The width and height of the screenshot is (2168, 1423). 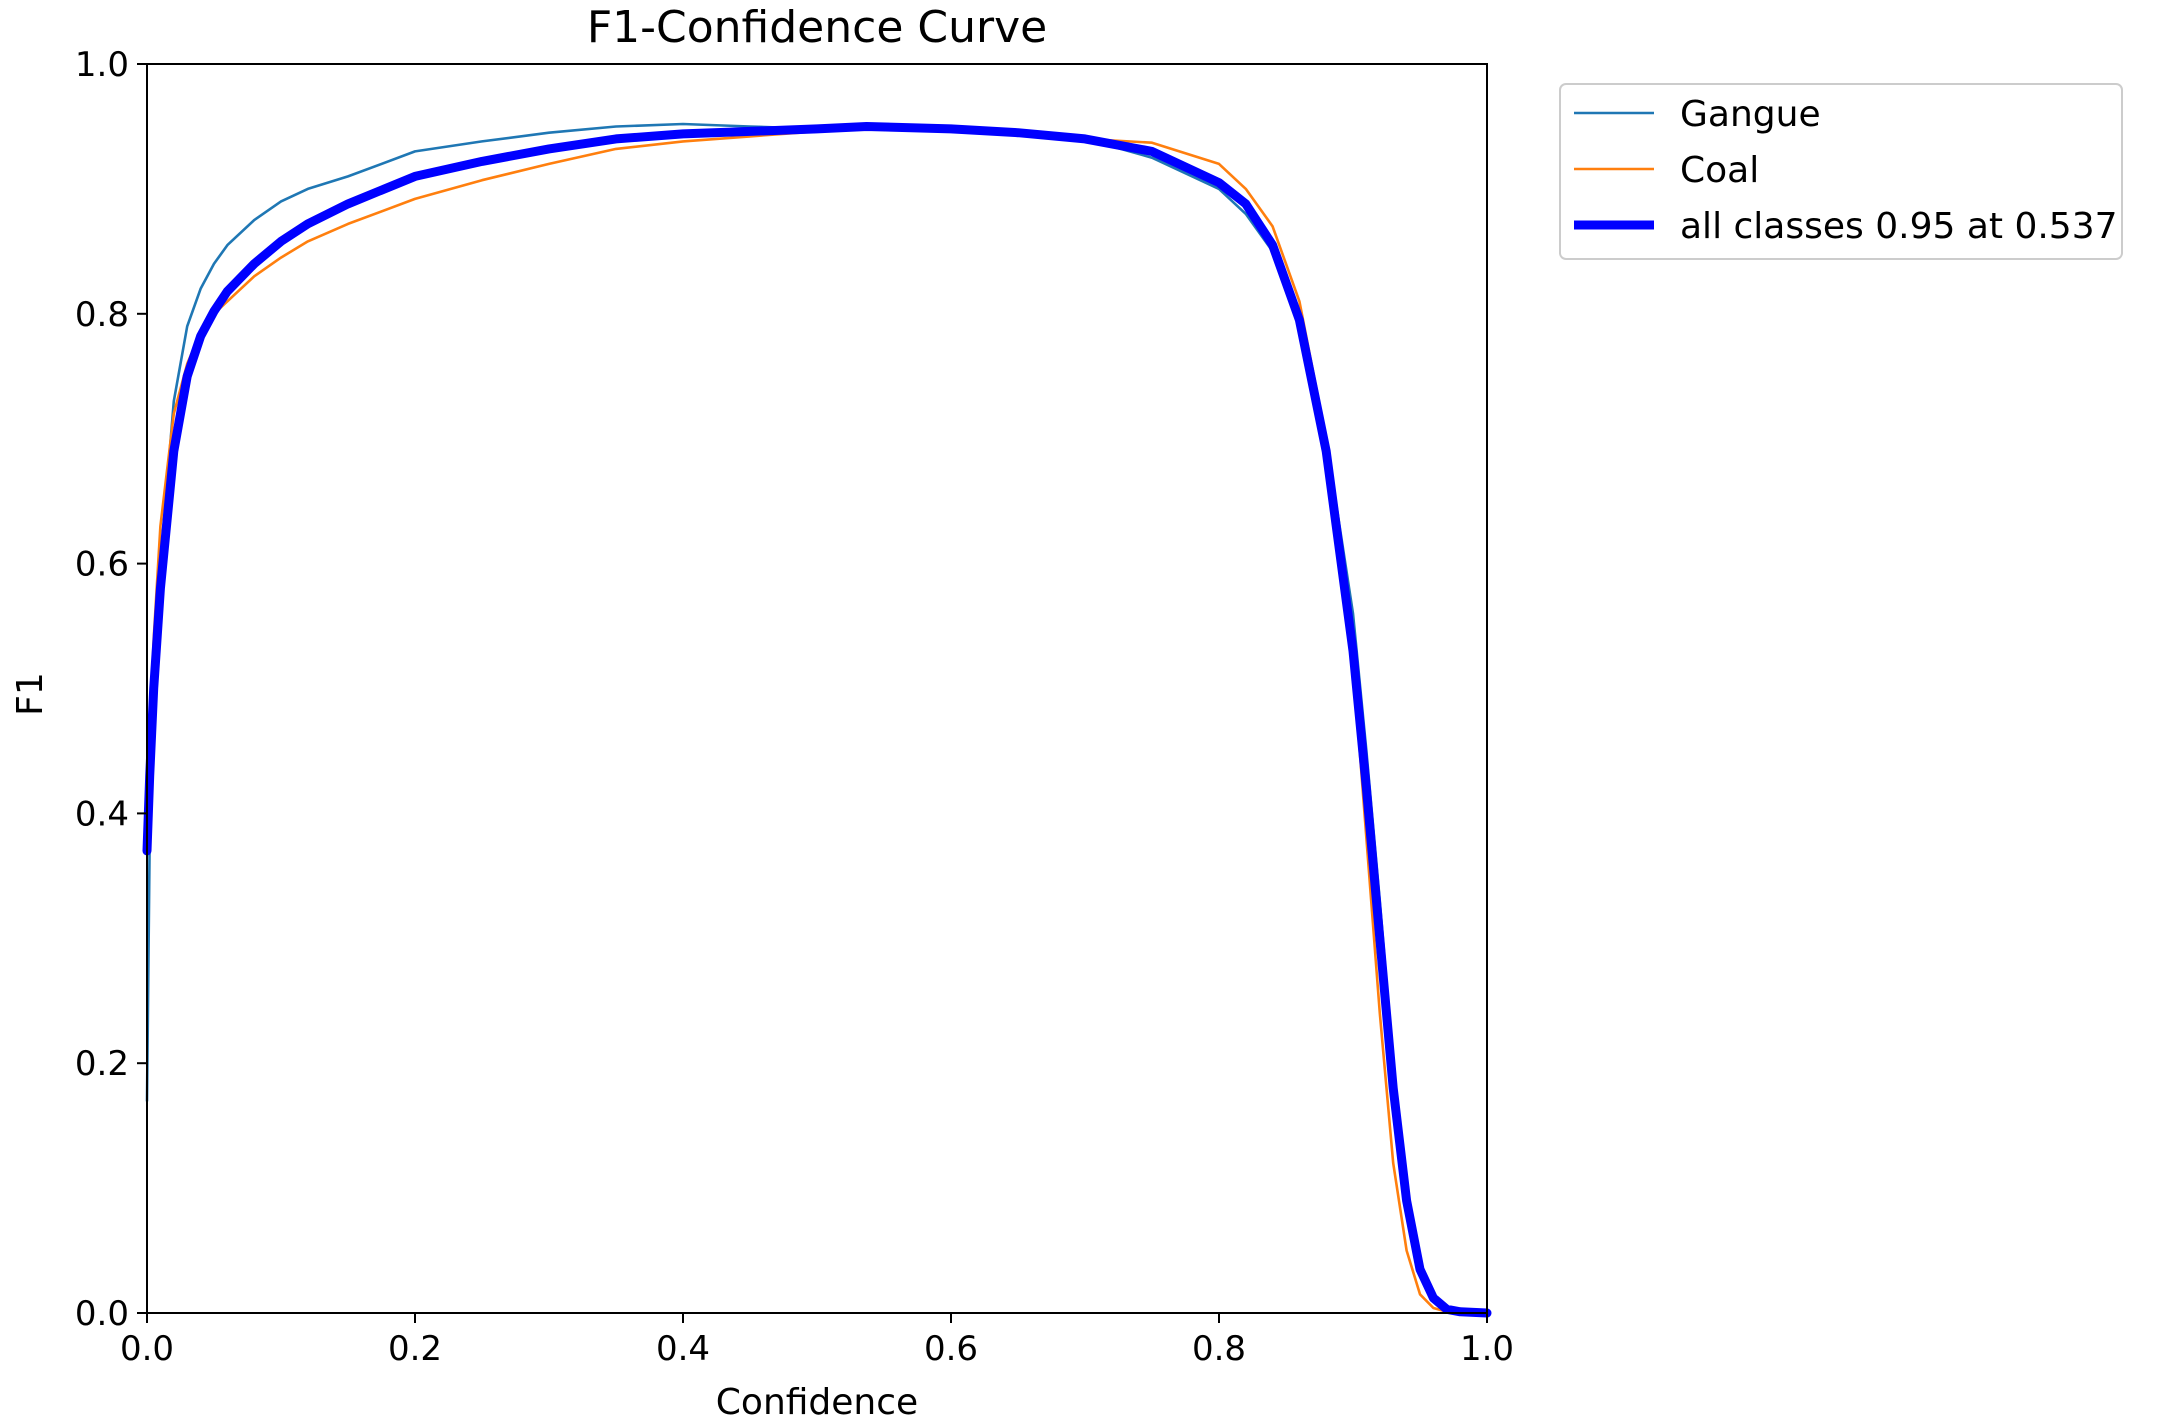 I want to click on x-tick-label: 0.0, so click(x=147, y=1349).